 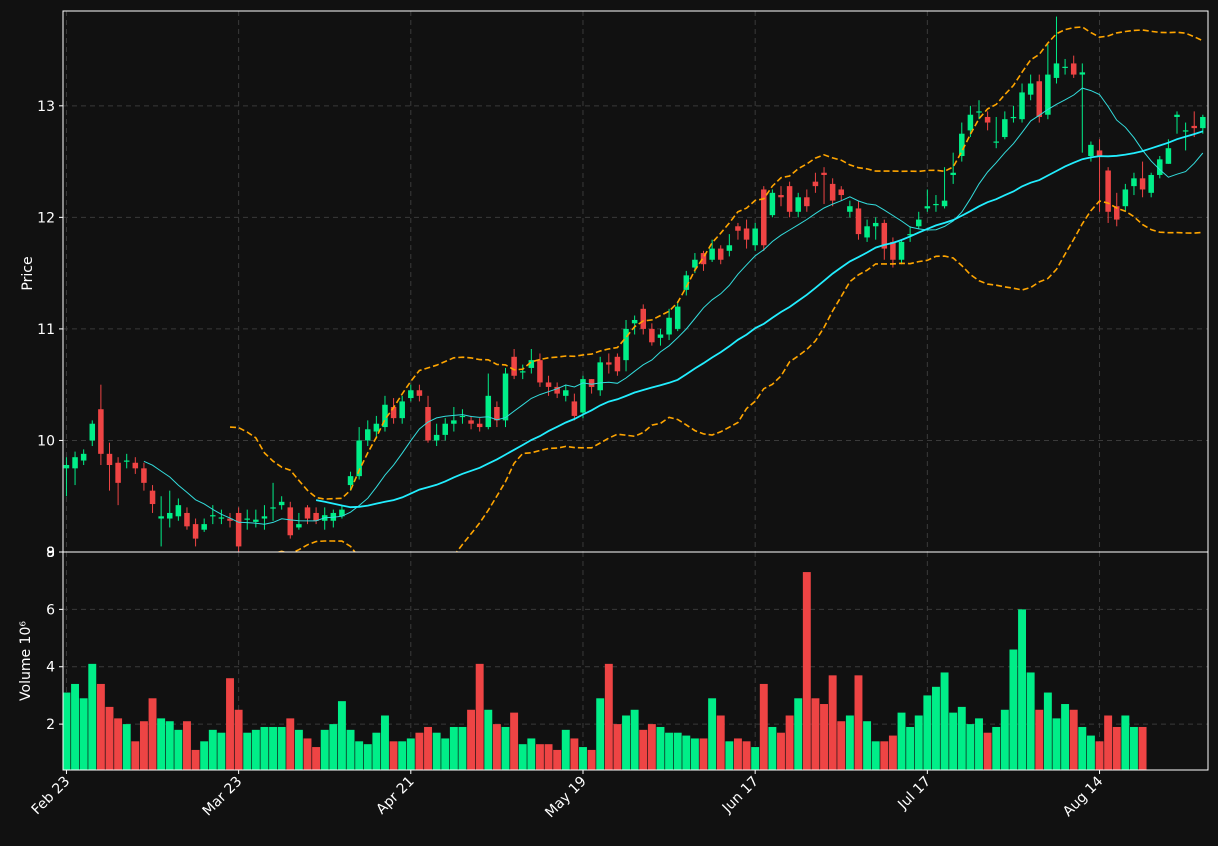 I want to click on price-ytick-label: 9, so click(x=50, y=553).